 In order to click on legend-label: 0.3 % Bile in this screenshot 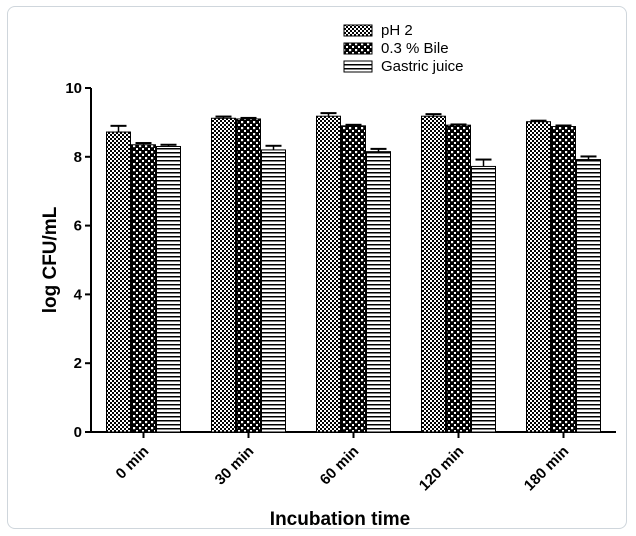, I will do `click(415, 48)`.